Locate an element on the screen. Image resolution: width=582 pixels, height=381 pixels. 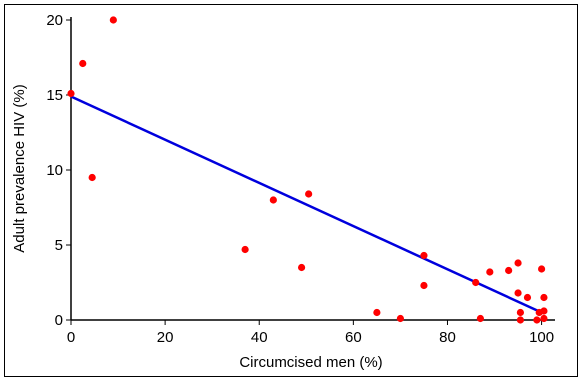
x-tick-label: 0 is located at coordinates (71, 337).